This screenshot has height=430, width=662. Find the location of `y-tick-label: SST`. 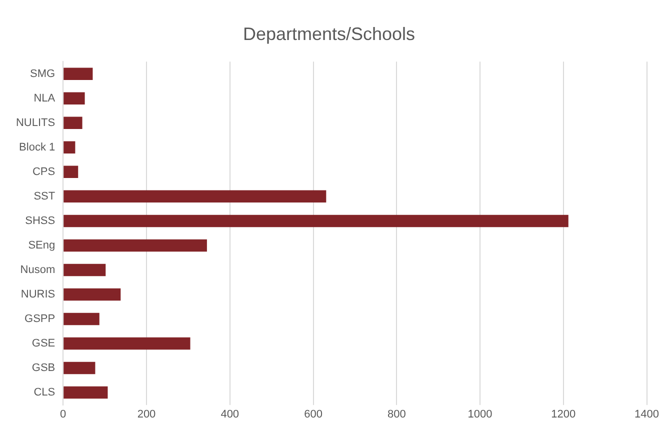

y-tick-label: SST is located at coordinates (45, 196).